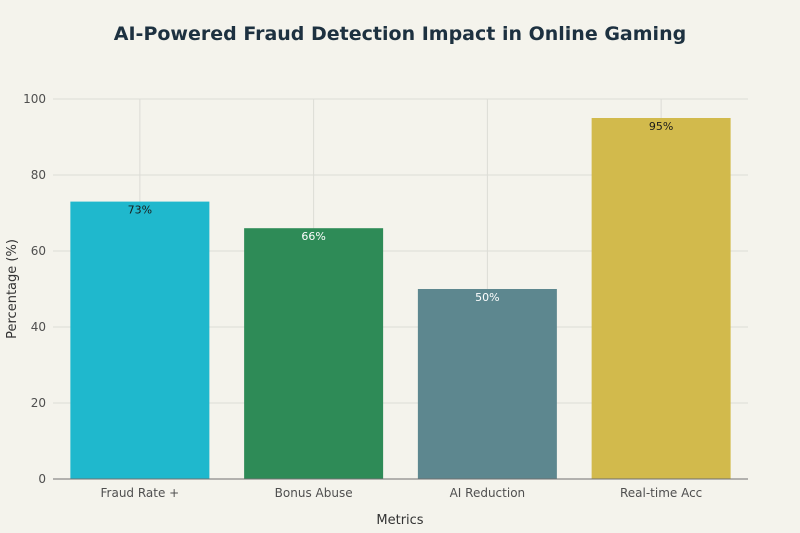 The height and width of the screenshot is (533, 800). Describe the element at coordinates (140, 210) in the screenshot. I see `bar-data-label: 73%` at that location.